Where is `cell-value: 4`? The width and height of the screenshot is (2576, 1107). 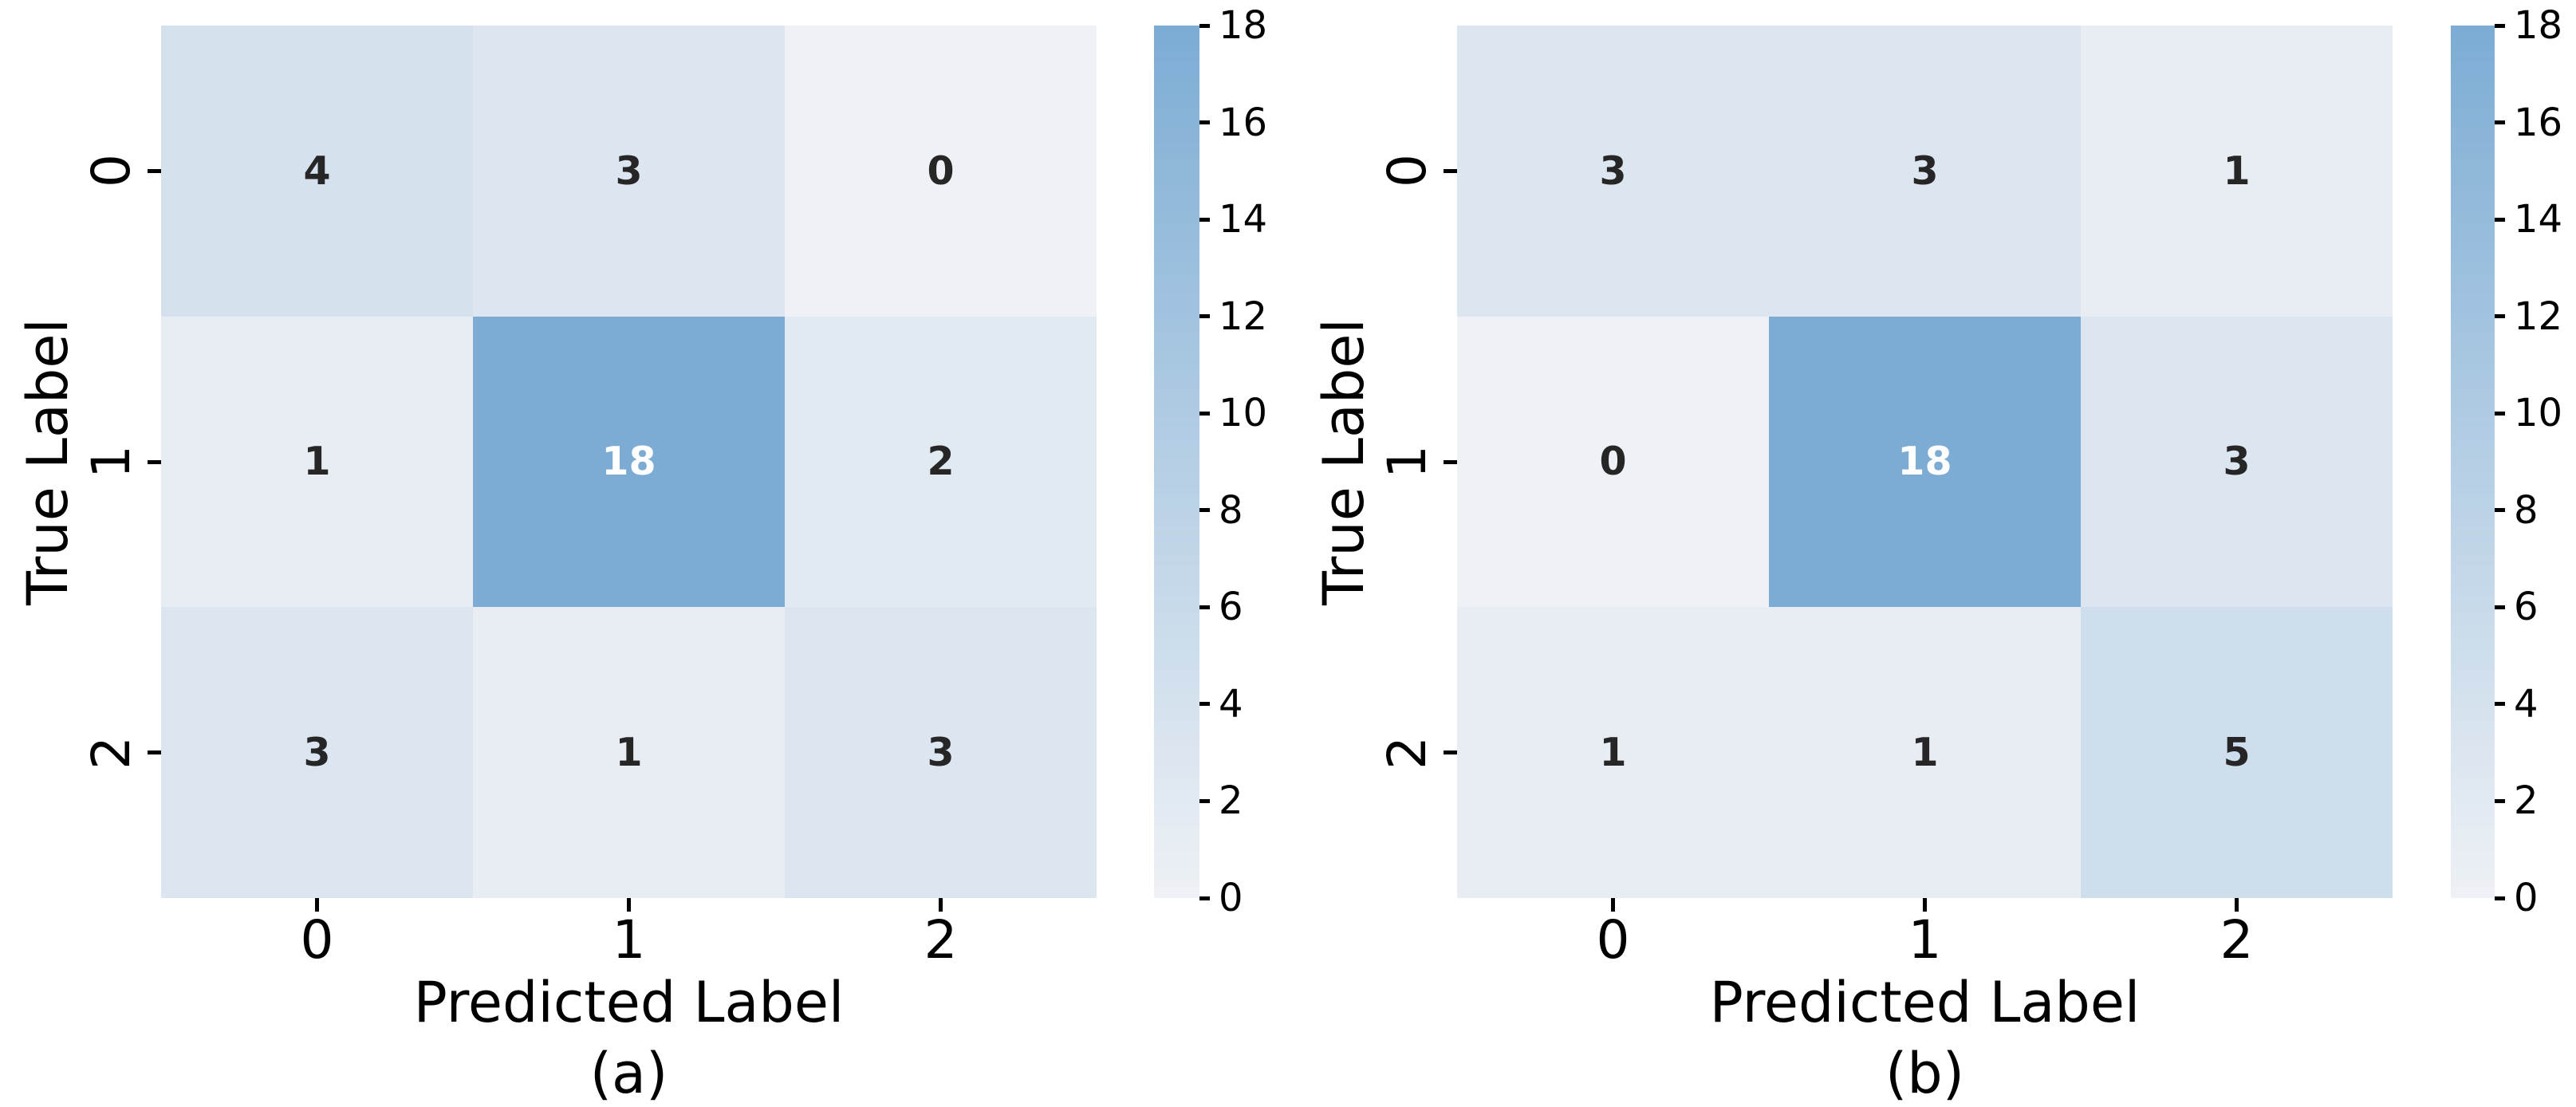 cell-value: 4 is located at coordinates (317, 171).